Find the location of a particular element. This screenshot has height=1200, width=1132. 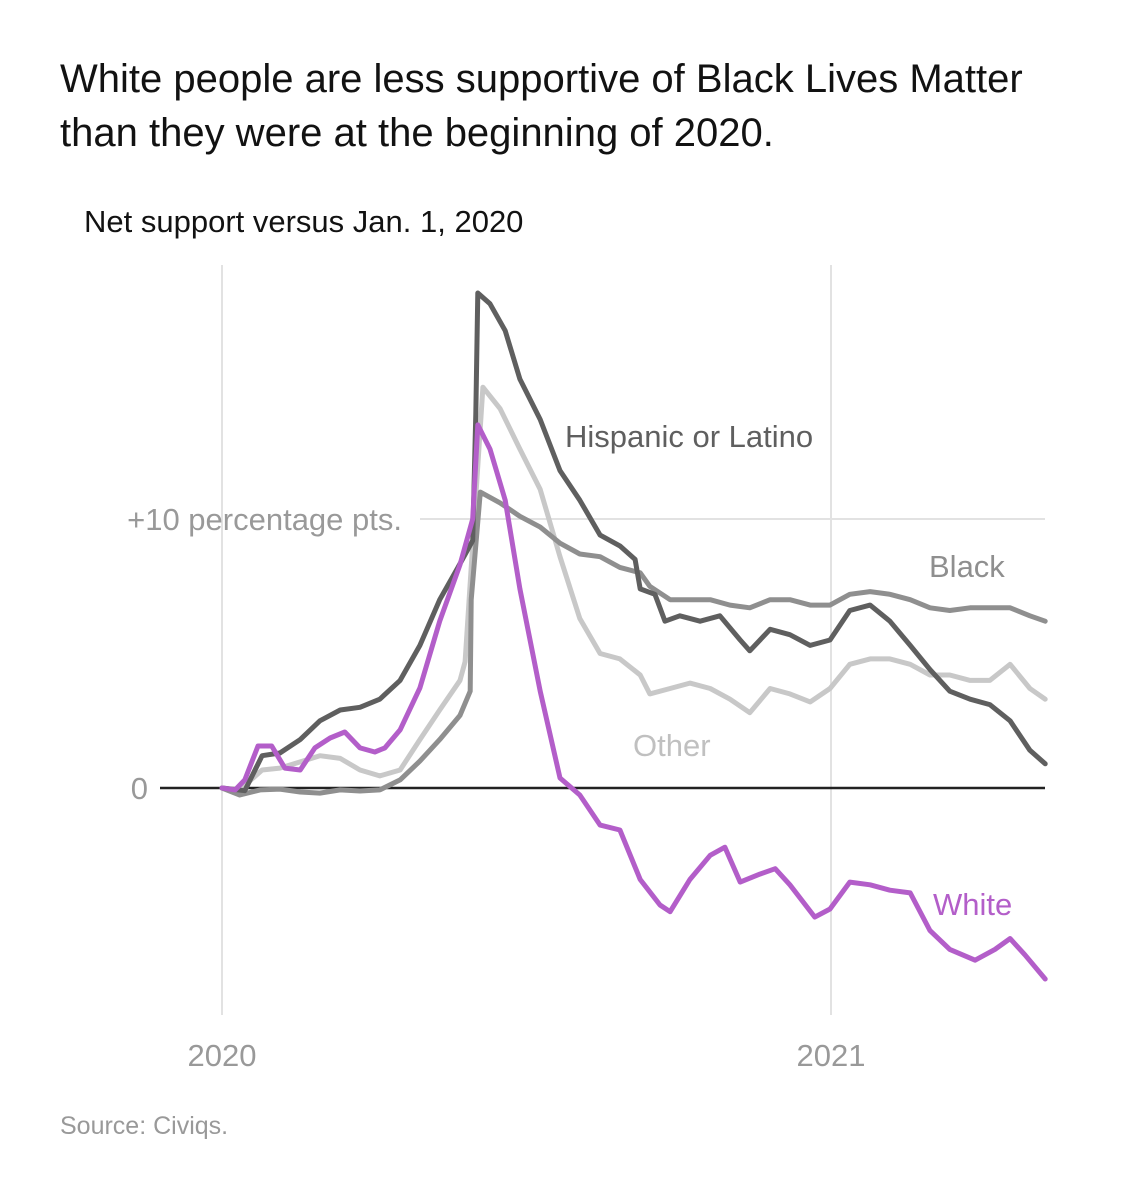

series-label-other: Other is located at coordinates (672, 745).